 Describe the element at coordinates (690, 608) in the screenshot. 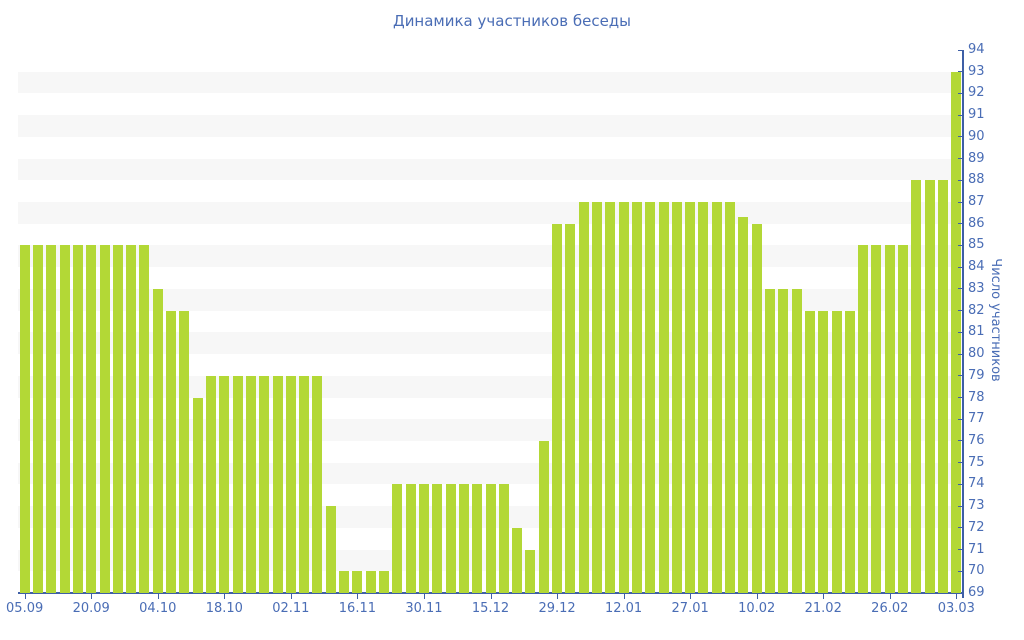

I see `x-axis-tick-label: 27.01` at that location.